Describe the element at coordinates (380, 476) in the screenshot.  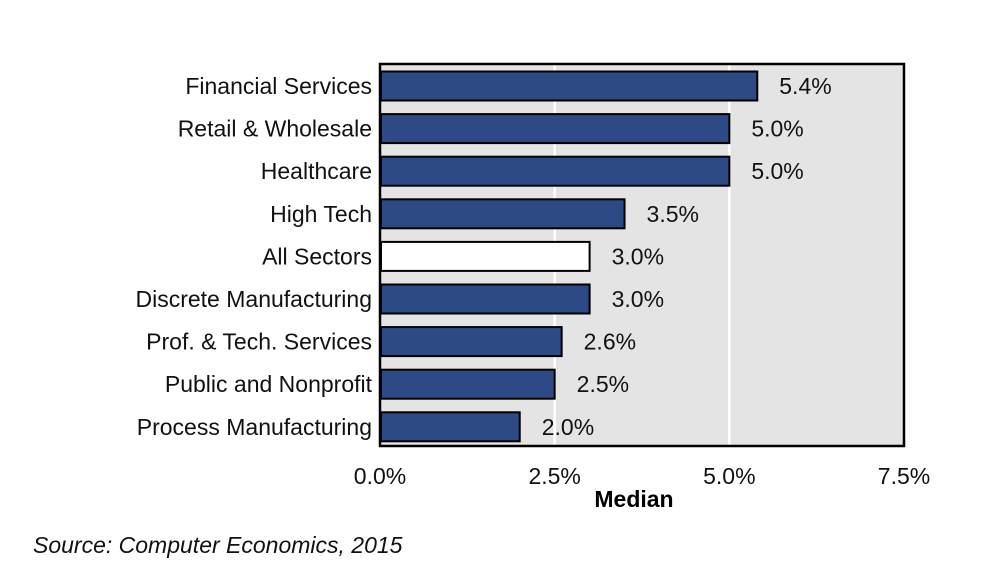
I see `x-tick-label: 0.0%` at that location.